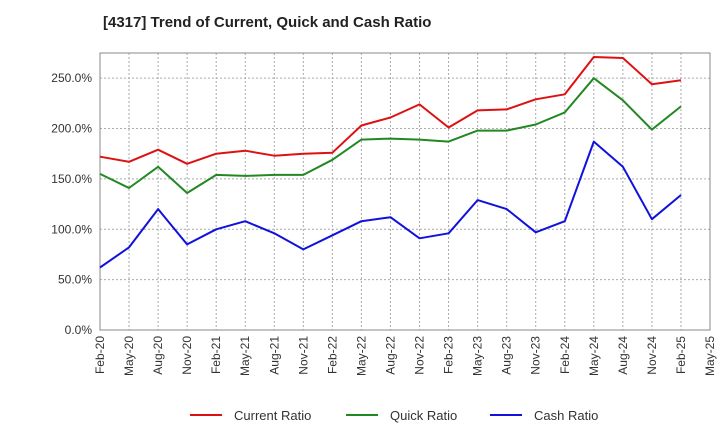  I want to click on x-tick-label: Nov-23, so click(536, 355).